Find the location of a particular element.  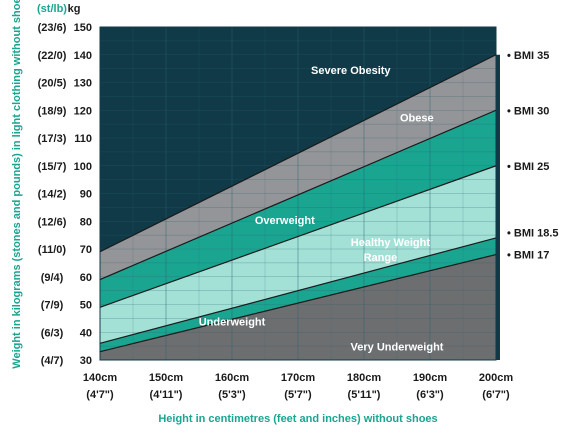

bmi-side-strip is located at coordinates (498, 207).